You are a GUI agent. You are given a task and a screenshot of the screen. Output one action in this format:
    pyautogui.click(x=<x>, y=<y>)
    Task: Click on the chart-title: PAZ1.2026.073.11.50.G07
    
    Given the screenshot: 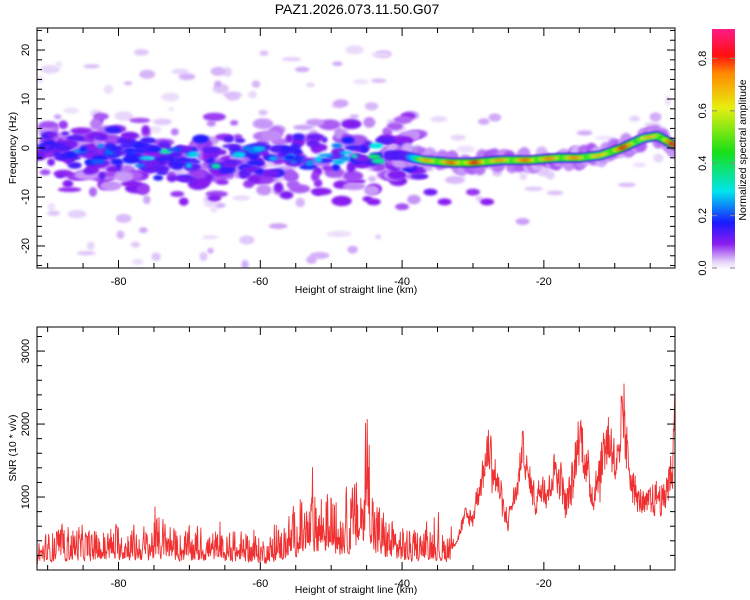 What is the action you would take?
    pyautogui.click(x=357, y=9)
    